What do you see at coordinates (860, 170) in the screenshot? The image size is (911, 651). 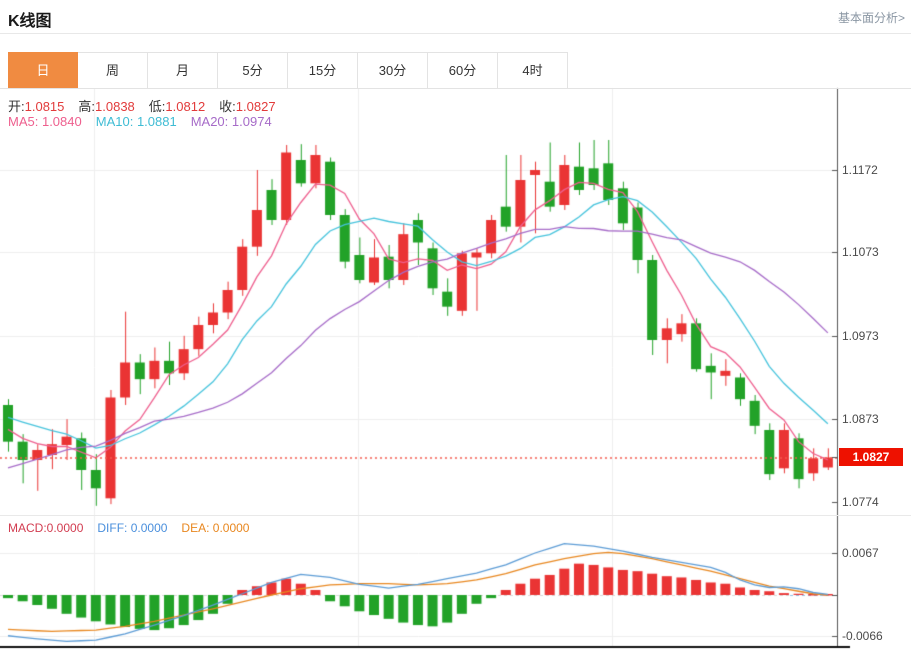 I see `price-axis-label: 1.1172` at bounding box center [860, 170].